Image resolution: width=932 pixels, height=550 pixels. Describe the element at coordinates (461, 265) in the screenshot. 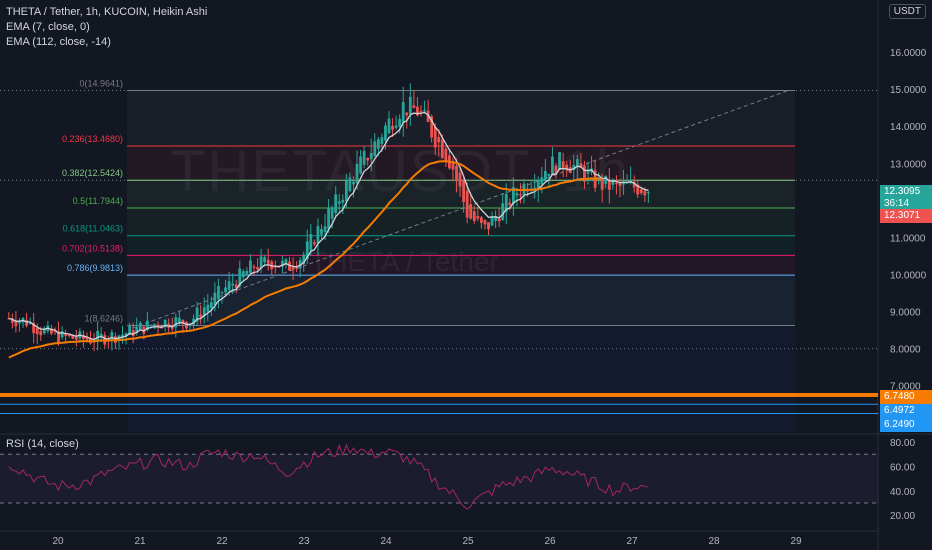

I see `fib-zone` at that location.